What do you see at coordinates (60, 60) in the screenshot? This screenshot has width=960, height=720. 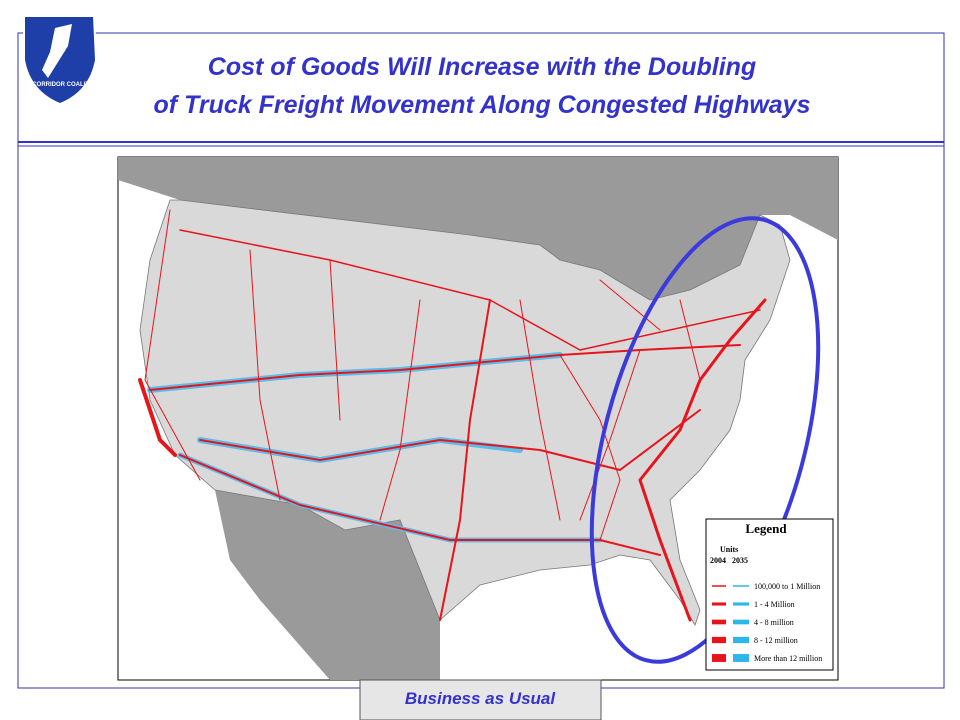 I see `logo: I-95 CORRIDOR COALITION` at bounding box center [60, 60].